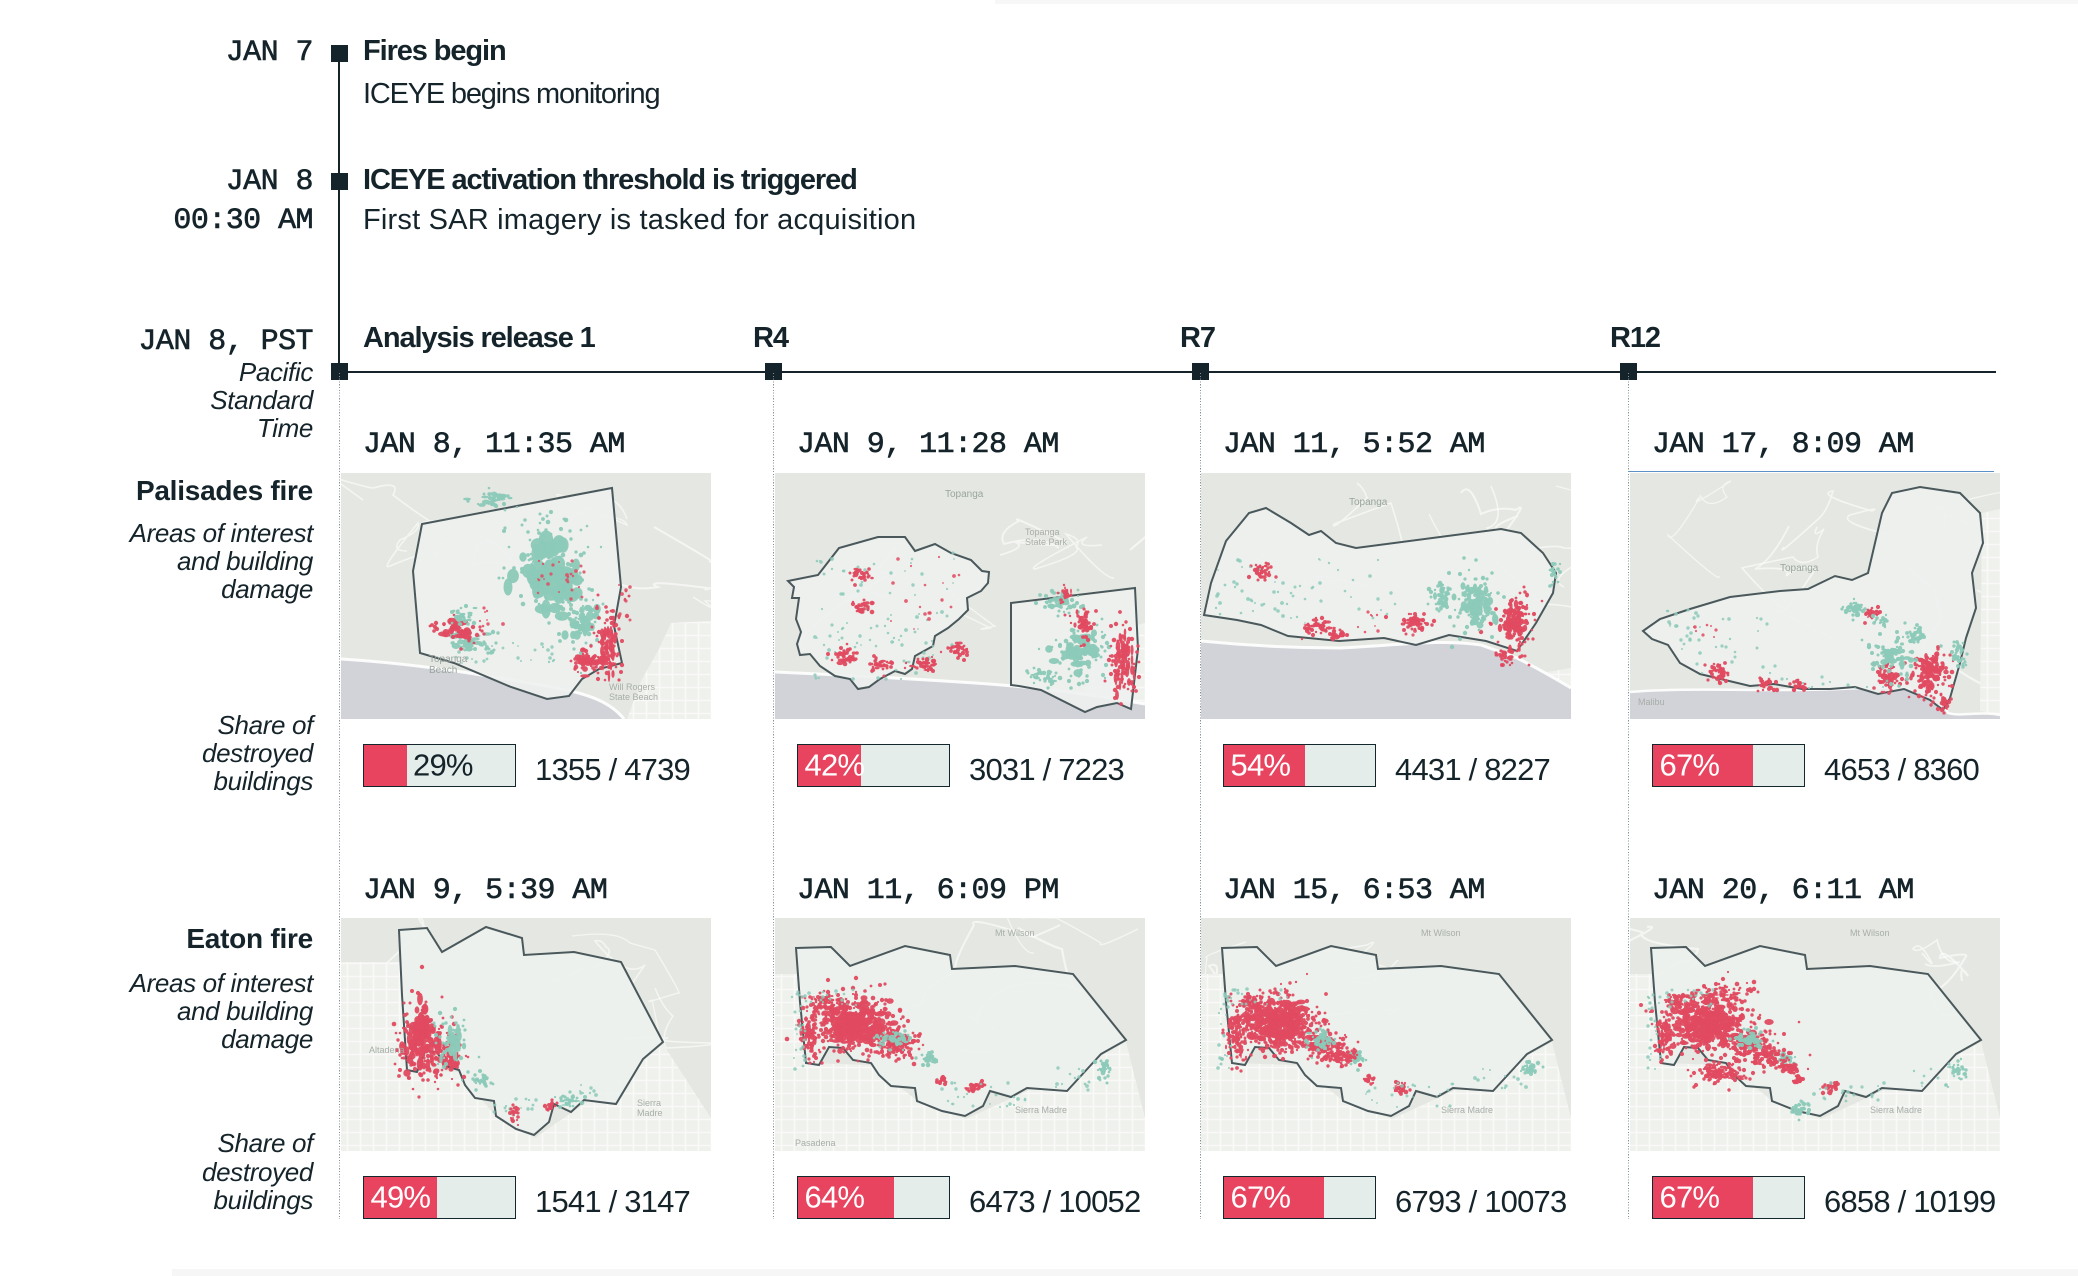  I want to click on svg-text: Beach, so click(443, 670).